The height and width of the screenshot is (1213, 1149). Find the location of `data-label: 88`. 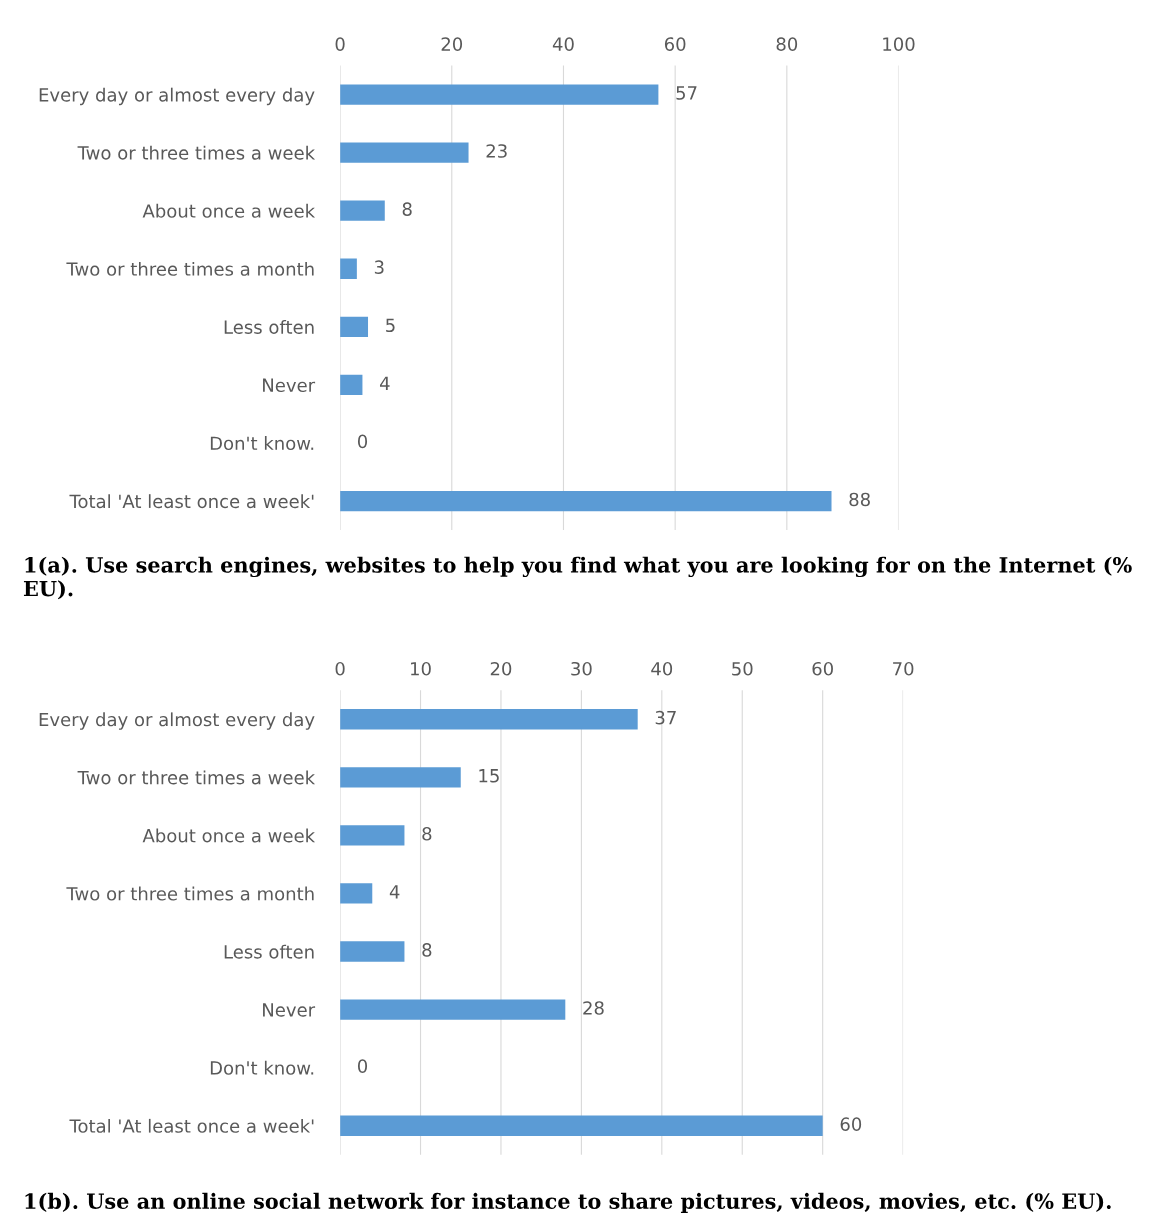

data-label: 88 is located at coordinates (859, 499).